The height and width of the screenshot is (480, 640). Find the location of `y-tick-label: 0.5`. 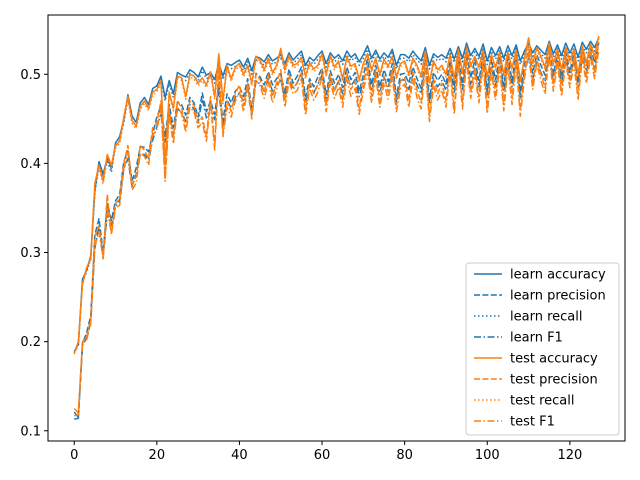

y-tick-label: 0.5 is located at coordinates (30, 75).